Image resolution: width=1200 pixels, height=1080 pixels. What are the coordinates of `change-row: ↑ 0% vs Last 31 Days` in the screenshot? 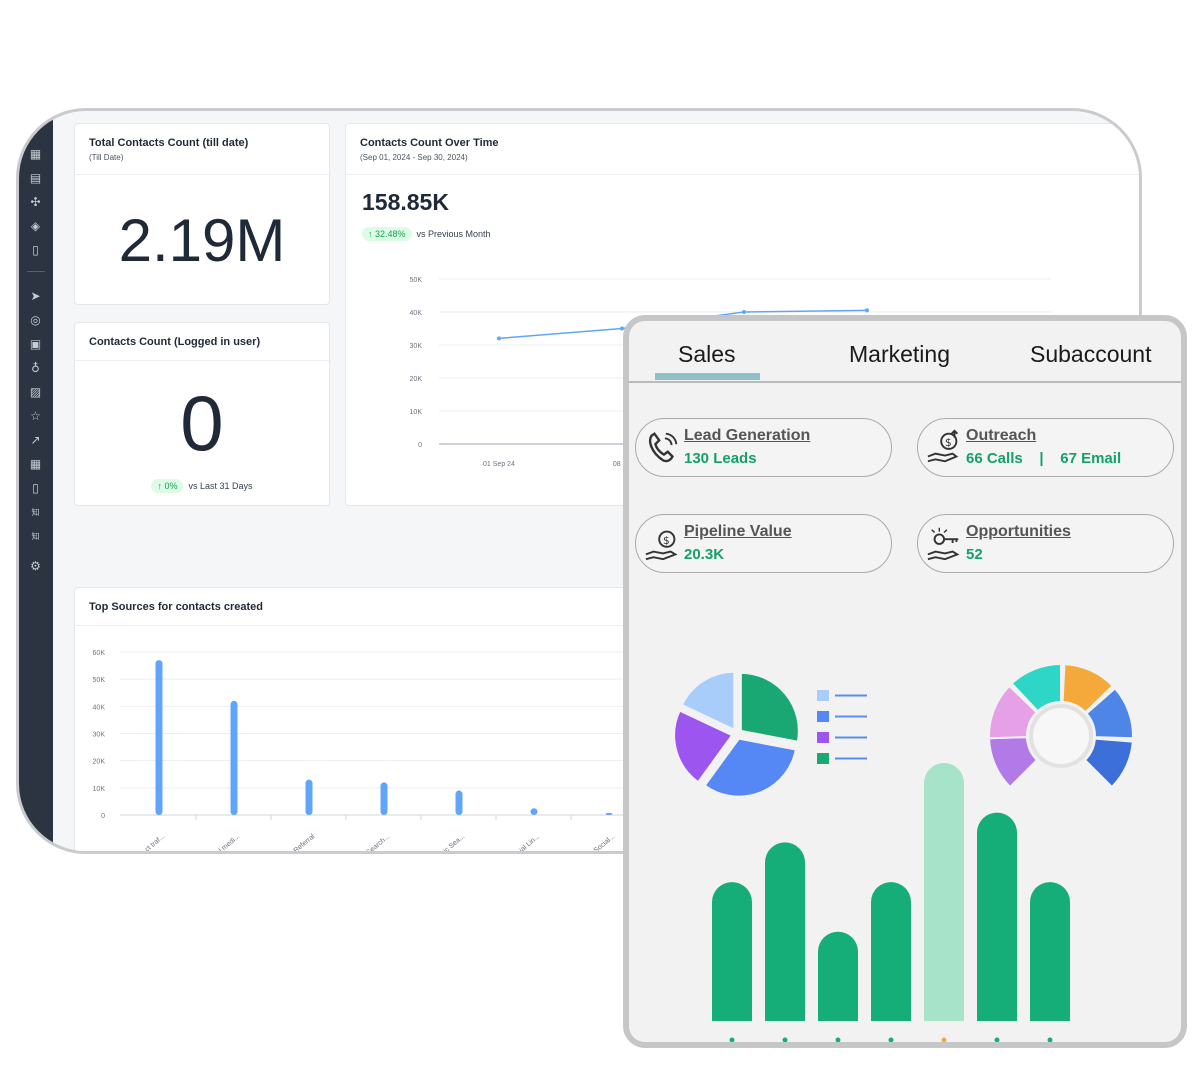 It's located at (202, 485).